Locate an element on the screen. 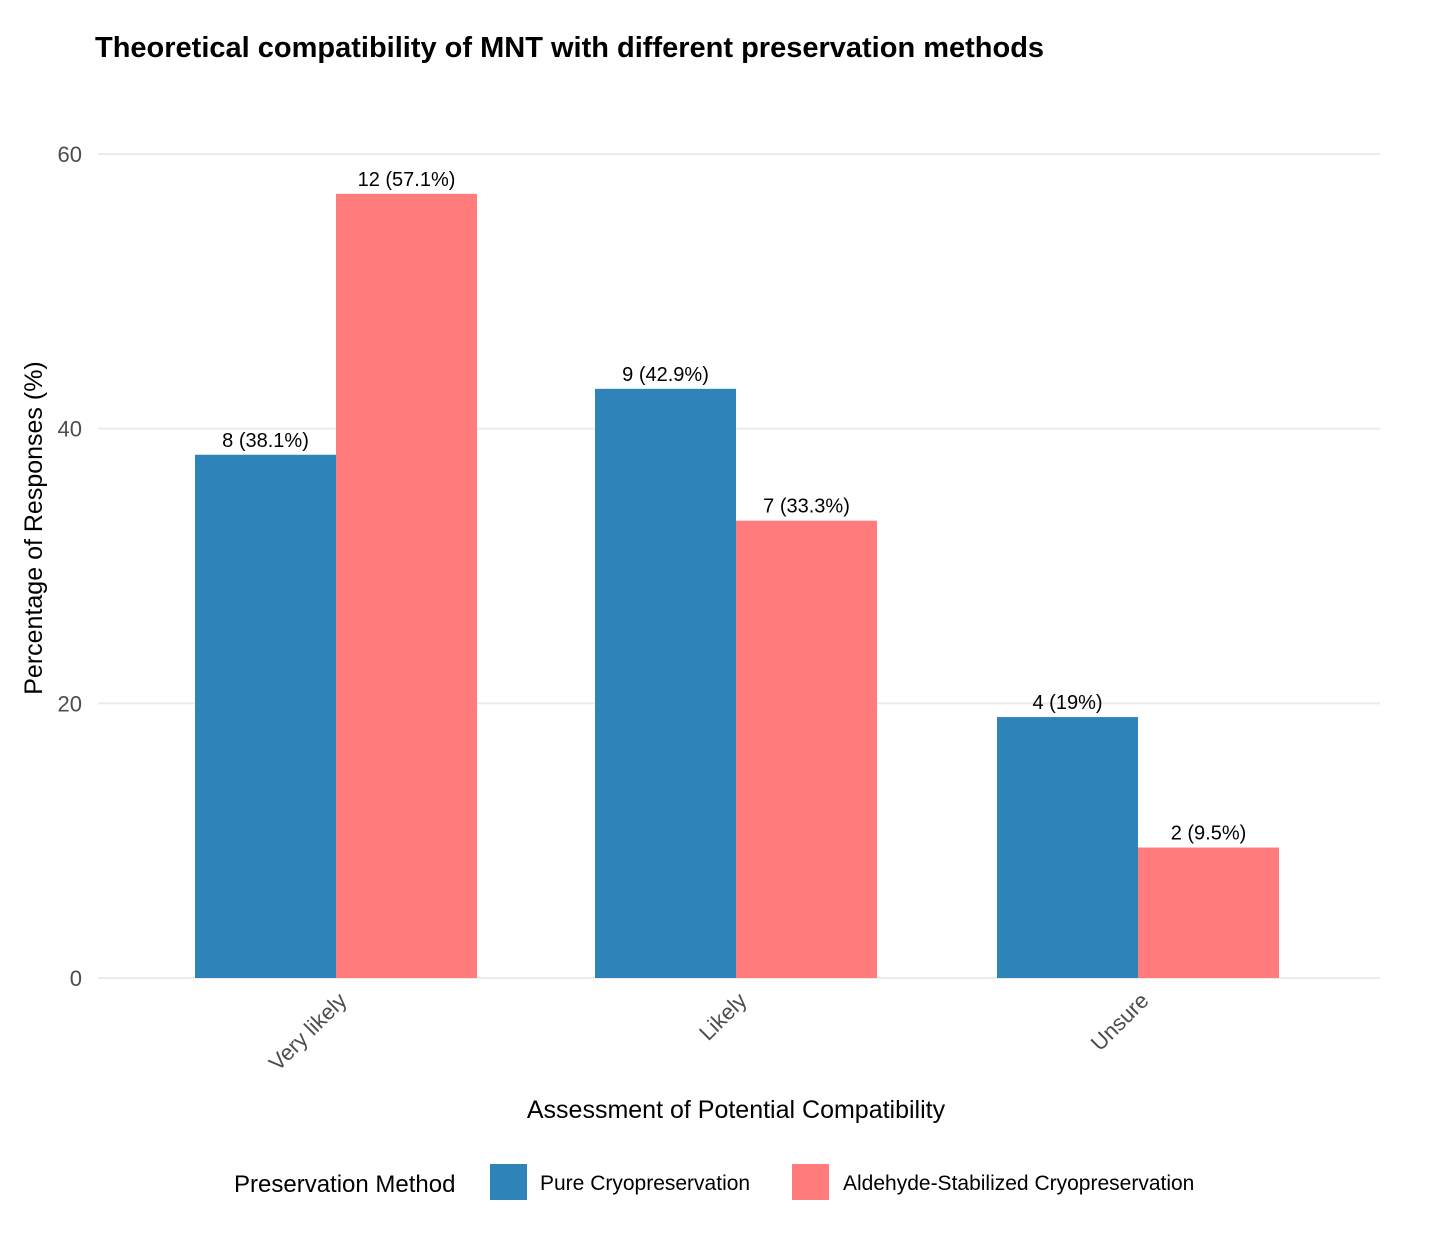 The width and height of the screenshot is (1436, 1236). data-label-unsure-series-2: 2 (9.5%) is located at coordinates (1209, 834).